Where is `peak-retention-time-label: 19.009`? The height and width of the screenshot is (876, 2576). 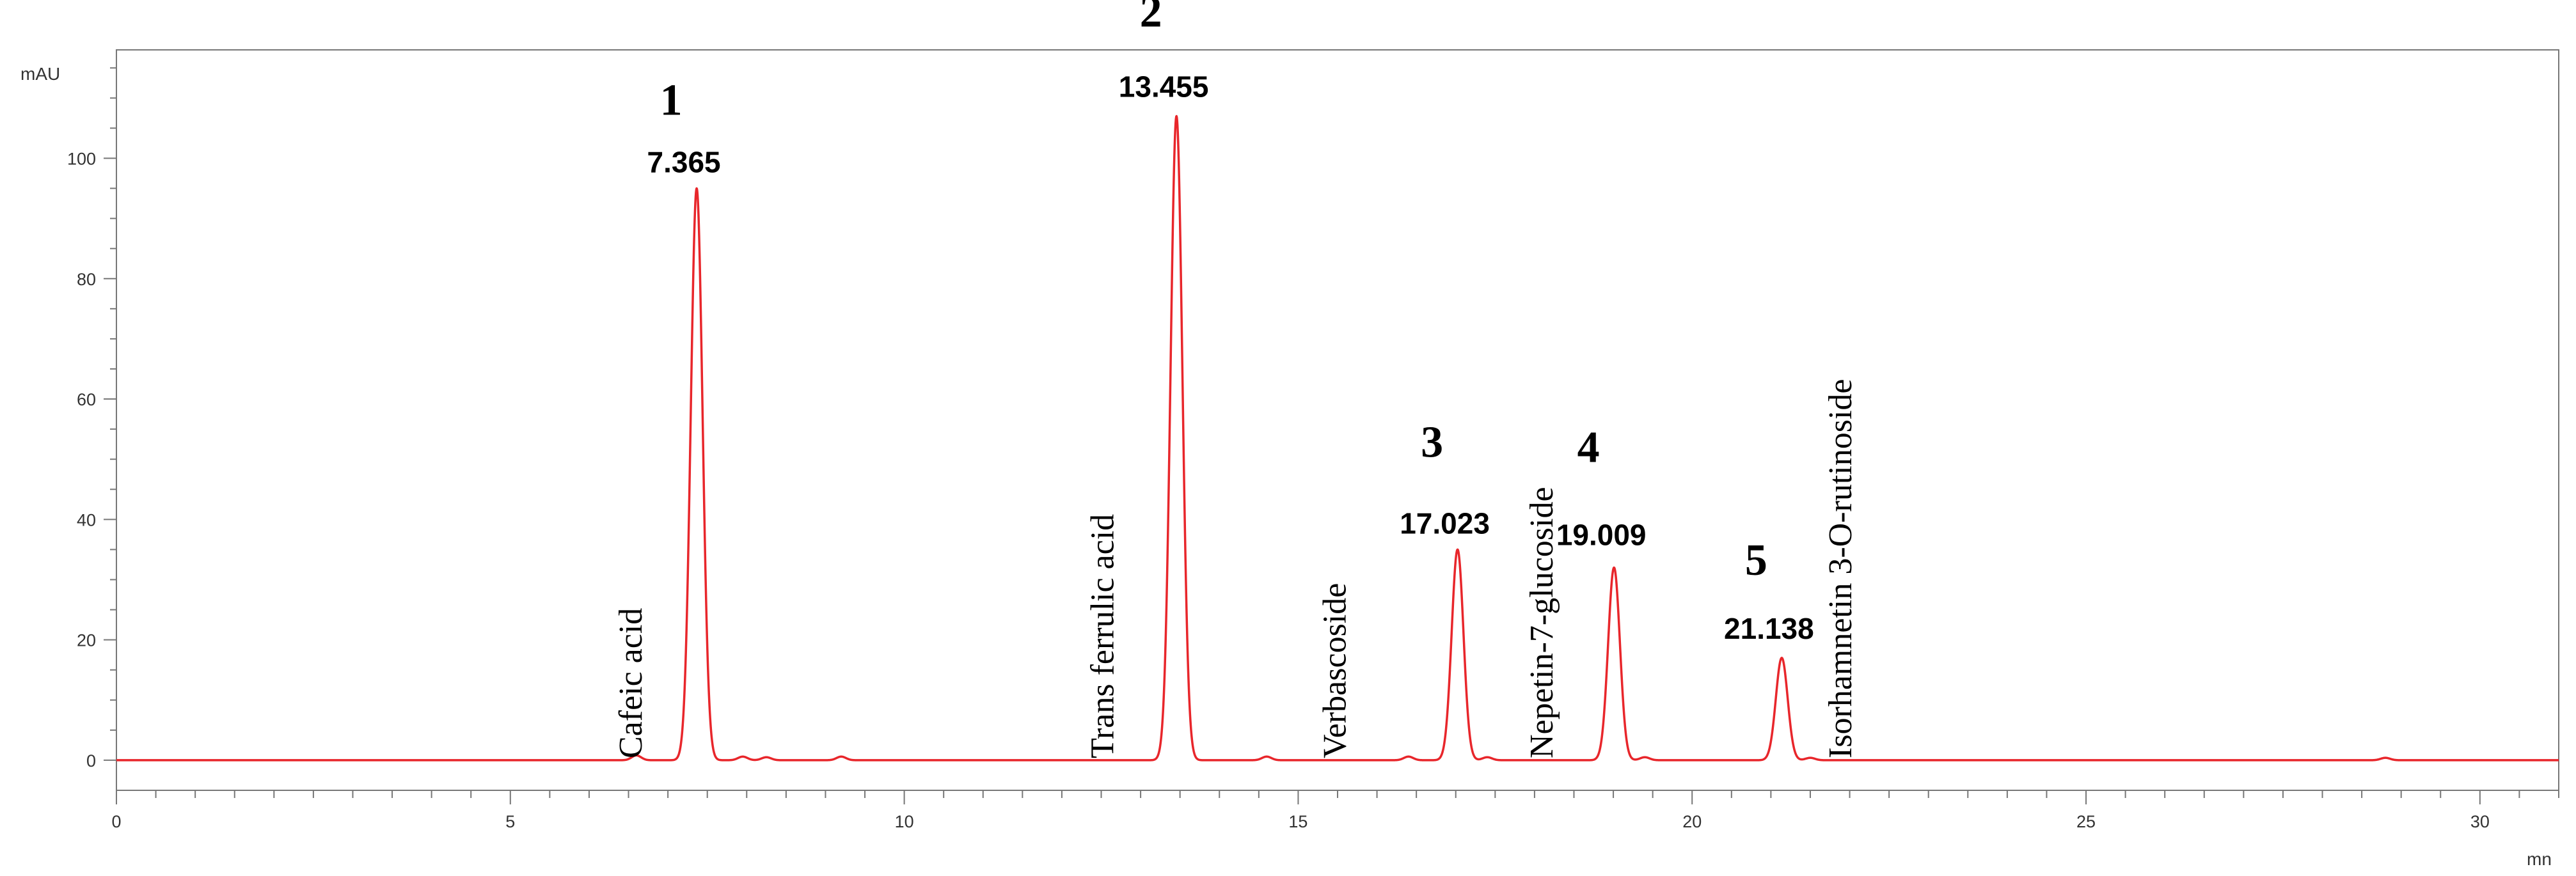
peak-retention-time-label: 19.009 is located at coordinates (1601, 535).